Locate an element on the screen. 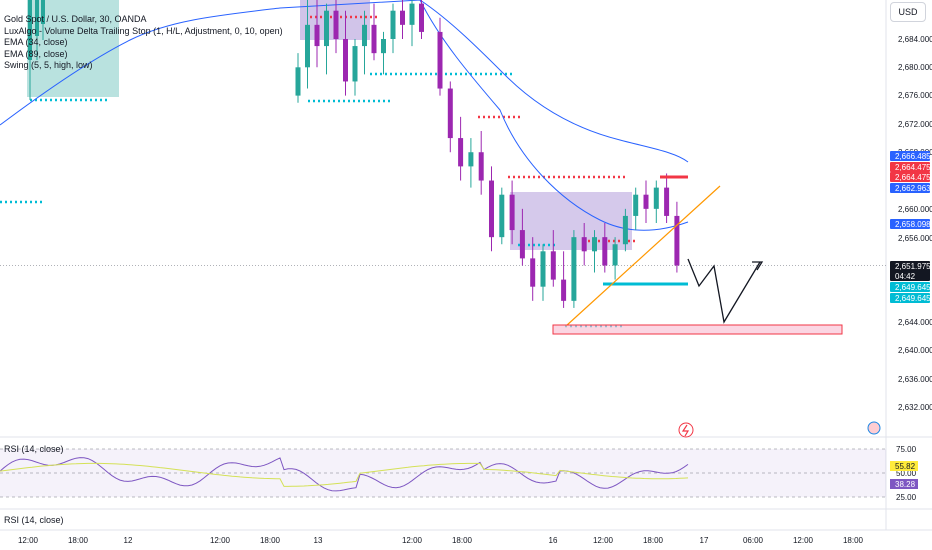 The height and width of the screenshot is (550, 932). forecast-arrowhead is located at coordinates (758, 266).